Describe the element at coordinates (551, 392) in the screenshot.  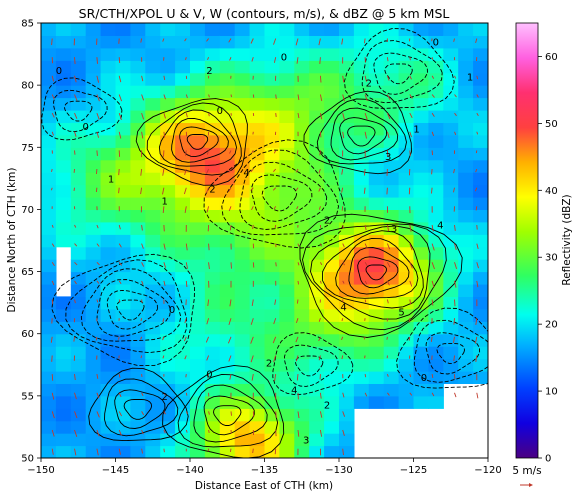
I see `colorbar-tick-label: 10` at that location.